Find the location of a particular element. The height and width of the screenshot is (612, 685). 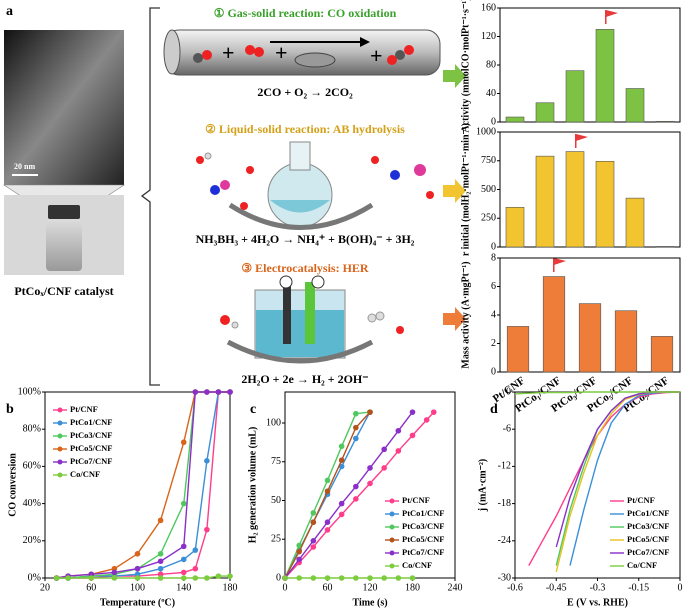

y-axis-label: j (mA·cm⁻²) is located at coordinates (482, 485).